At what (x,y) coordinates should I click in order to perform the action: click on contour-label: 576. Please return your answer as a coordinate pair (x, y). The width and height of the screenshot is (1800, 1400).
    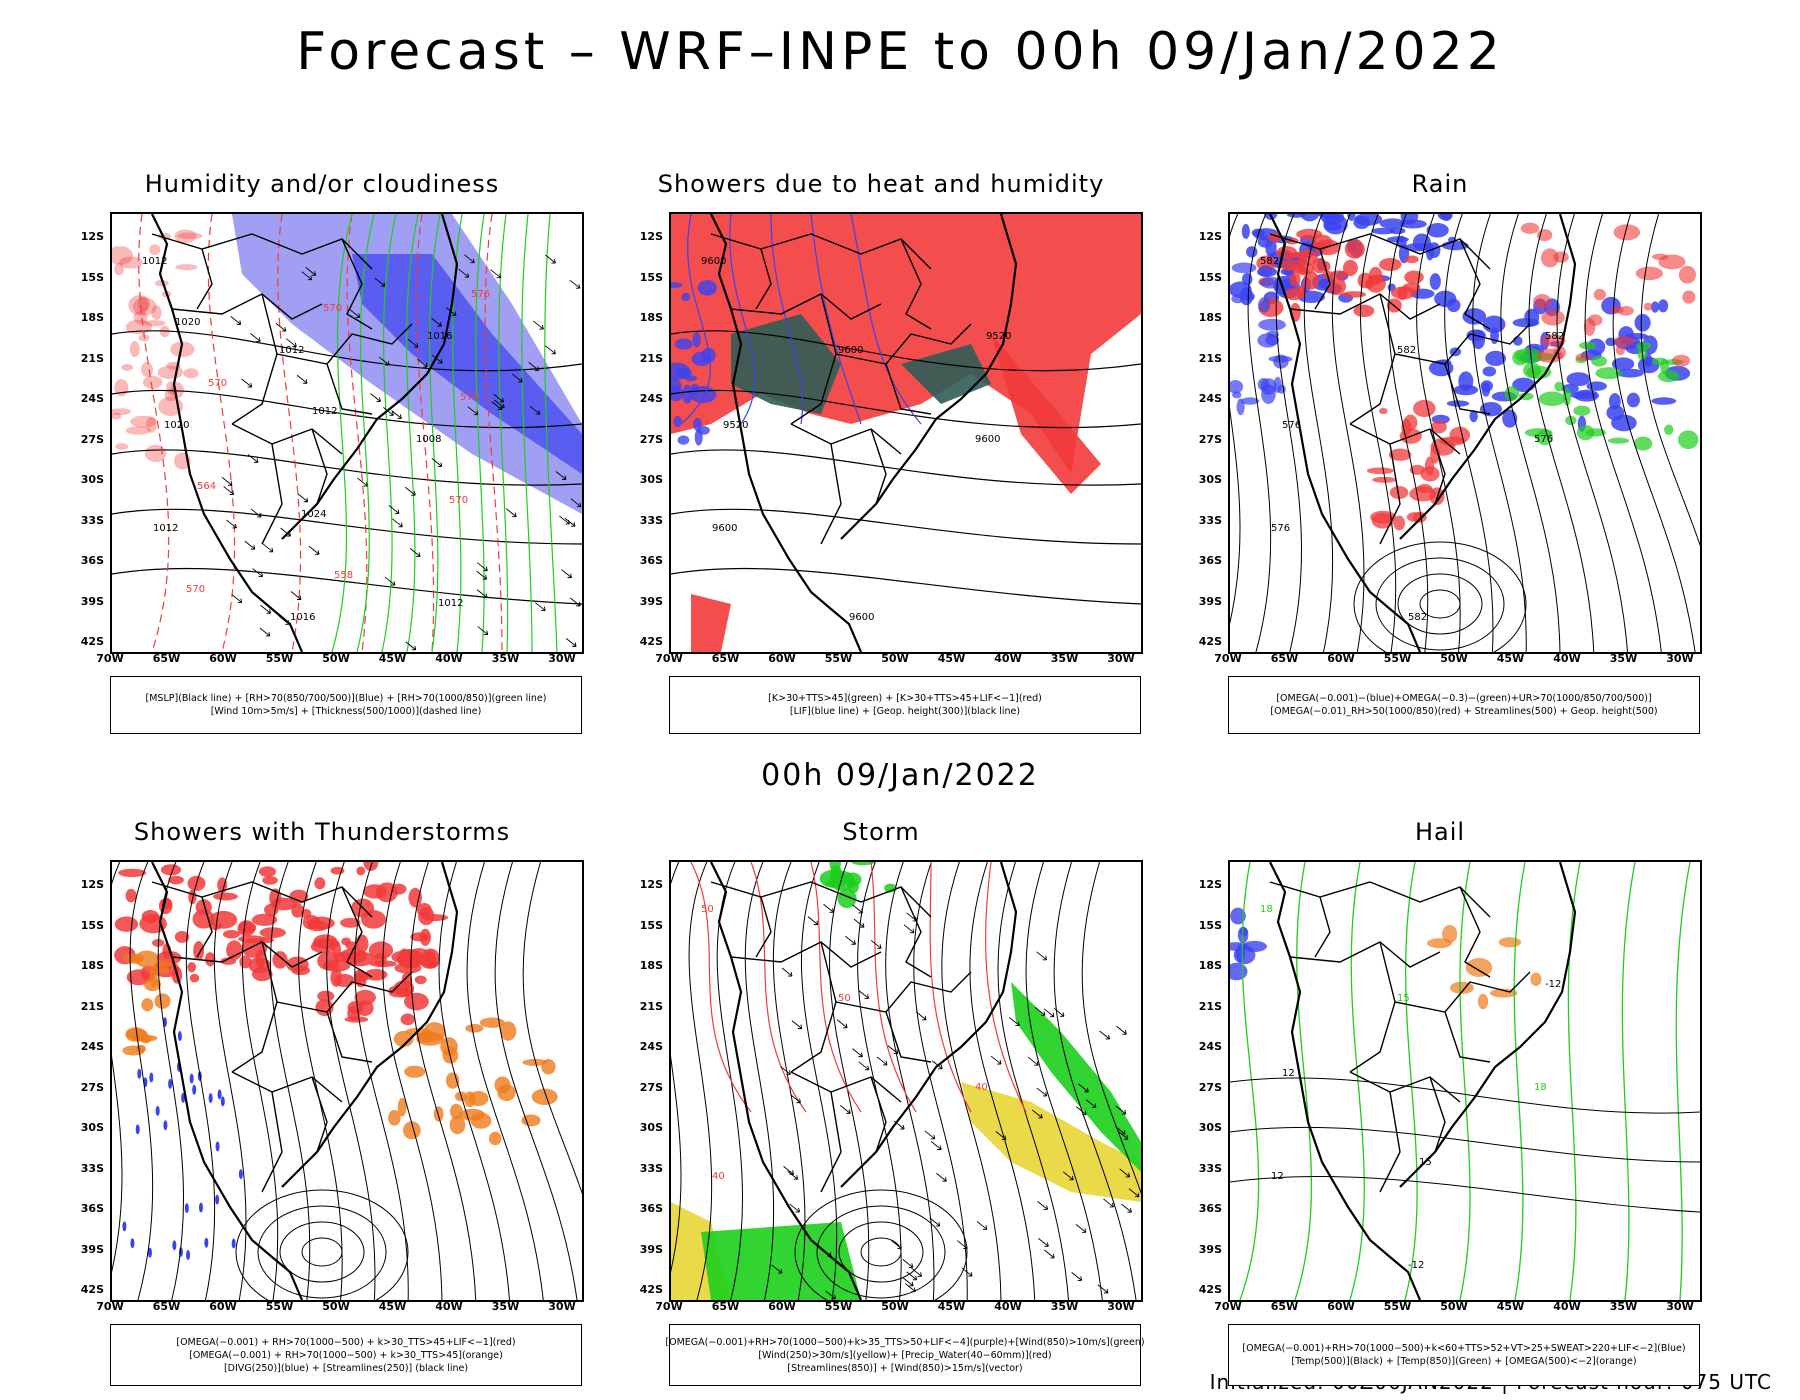
    Looking at the image, I should click on (480, 294).